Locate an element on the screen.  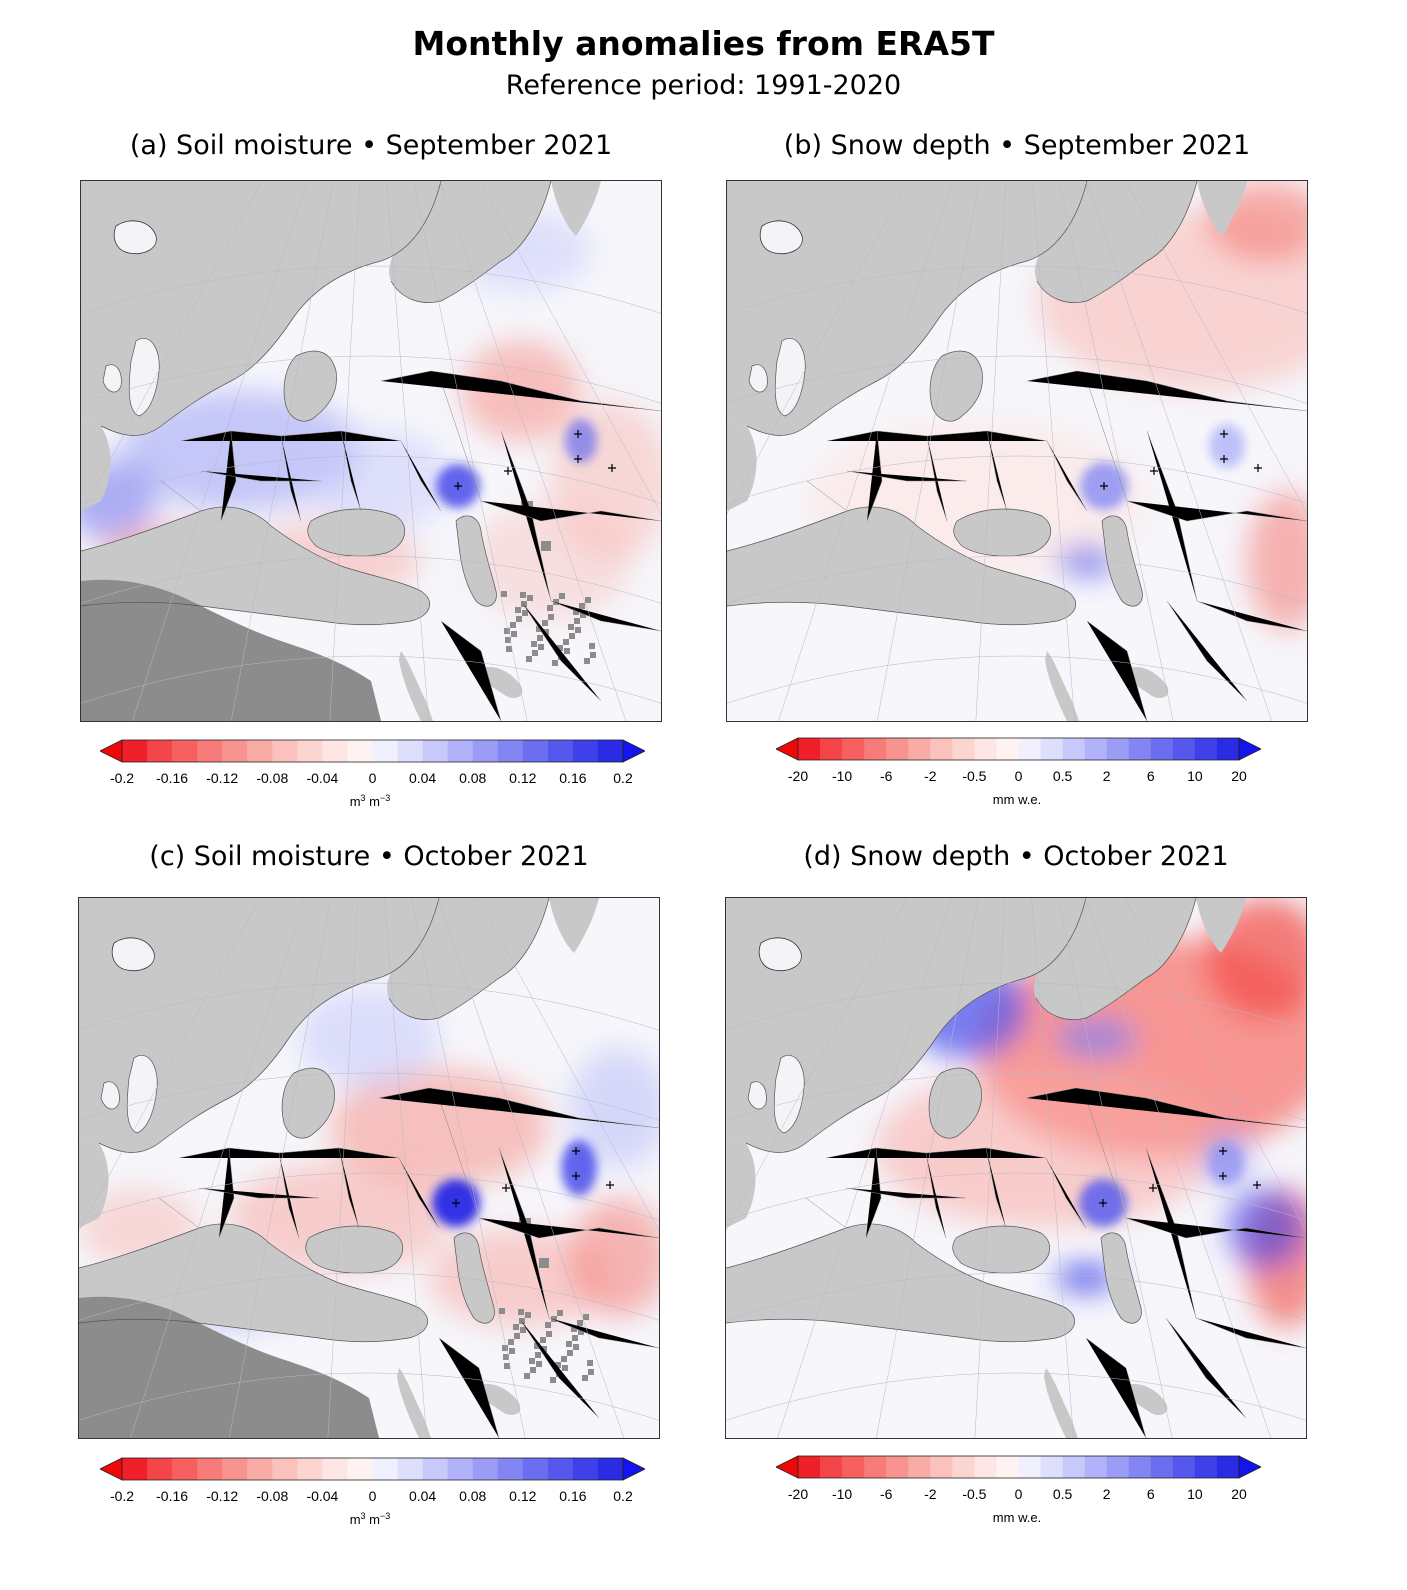
colorbar-c-tick-7: 0.08 is located at coordinates (472, 1496).